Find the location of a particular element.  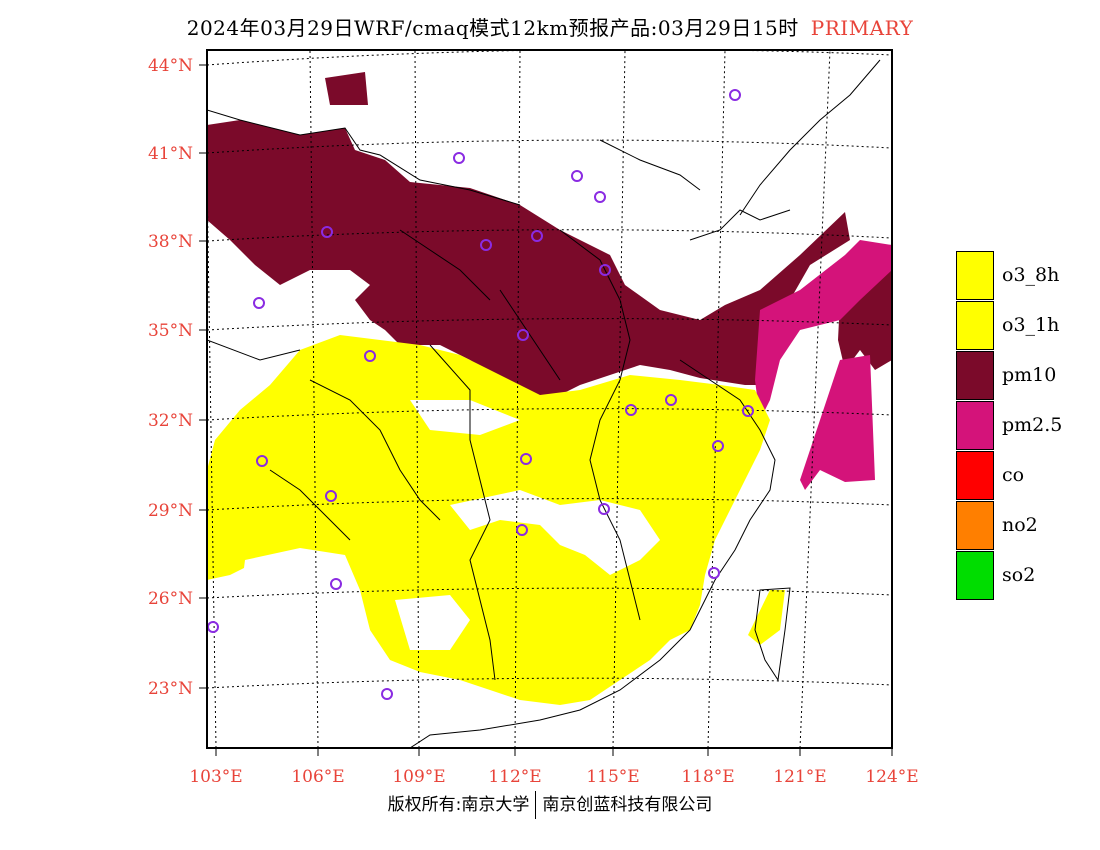

copyright-footer: 版权所有:南京大学 南京创蓝科技有限公司 is located at coordinates (550, 804).